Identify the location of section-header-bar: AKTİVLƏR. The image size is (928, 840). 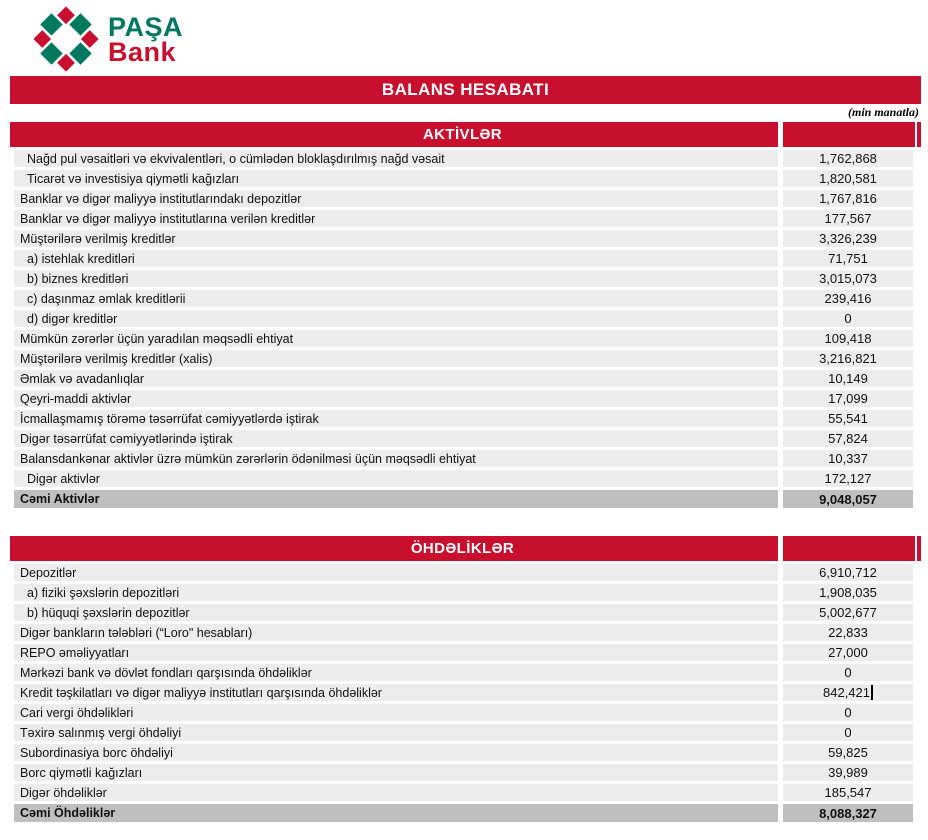
(465, 134).